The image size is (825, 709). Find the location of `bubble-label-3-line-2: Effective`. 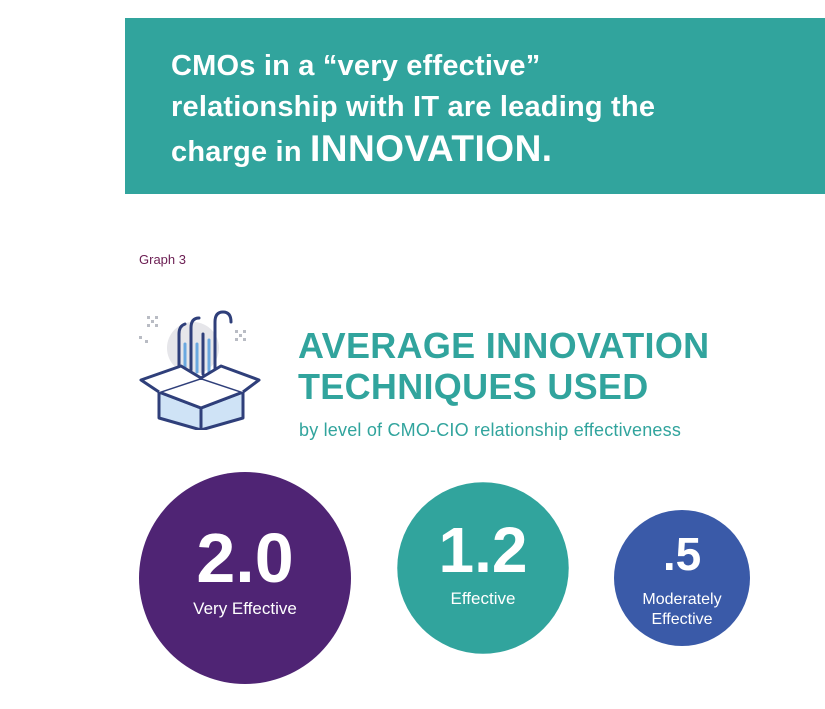

bubble-label-3-line-2: Effective is located at coordinates (681, 619).